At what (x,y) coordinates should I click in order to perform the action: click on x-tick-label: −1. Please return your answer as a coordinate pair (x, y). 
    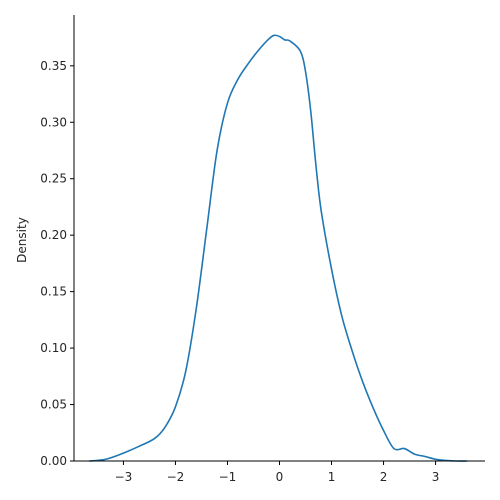
    Looking at the image, I should click on (228, 477).